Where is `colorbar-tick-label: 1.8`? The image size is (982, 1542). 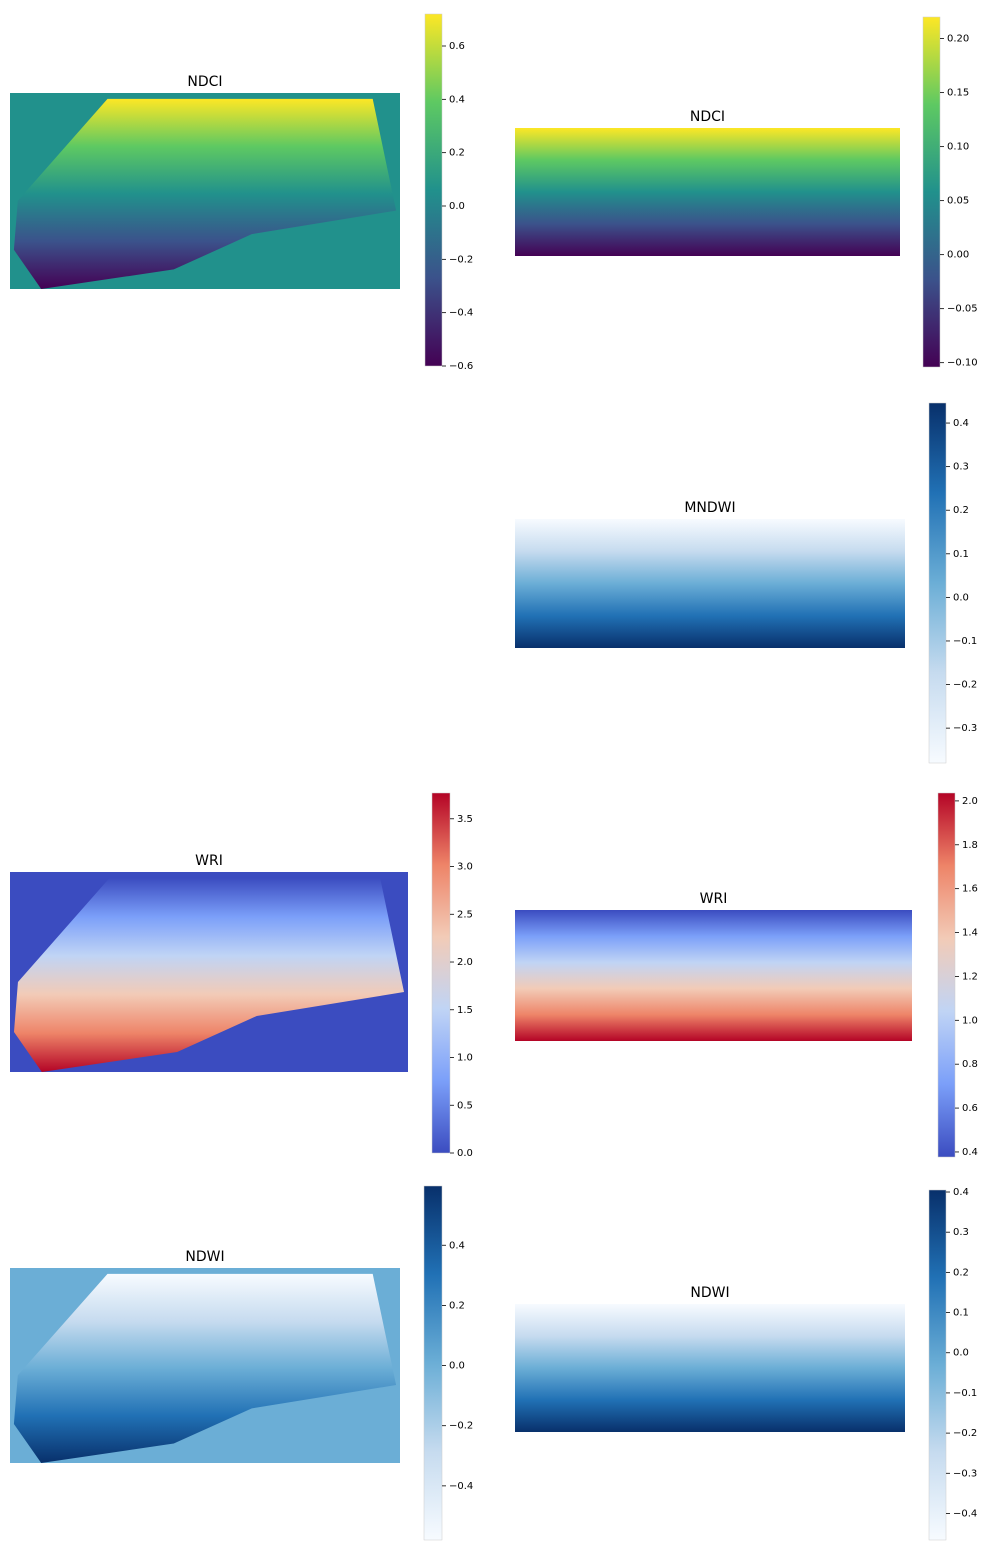
colorbar-tick-label: 1.8 is located at coordinates (970, 845).